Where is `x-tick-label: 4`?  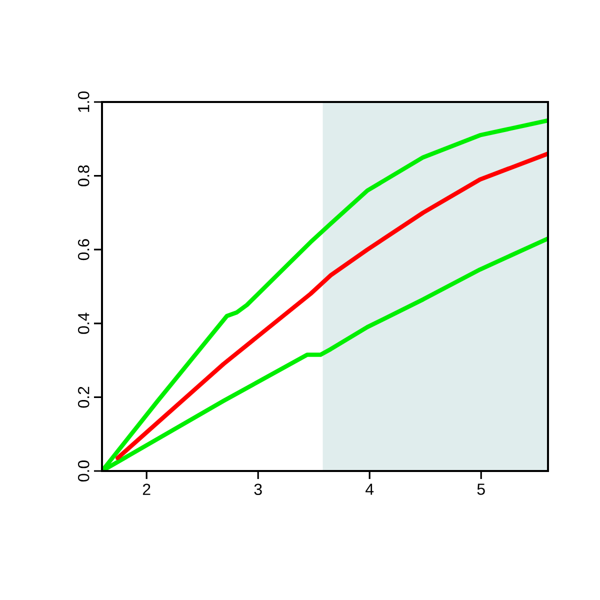
x-tick-label: 4 is located at coordinates (370, 489).